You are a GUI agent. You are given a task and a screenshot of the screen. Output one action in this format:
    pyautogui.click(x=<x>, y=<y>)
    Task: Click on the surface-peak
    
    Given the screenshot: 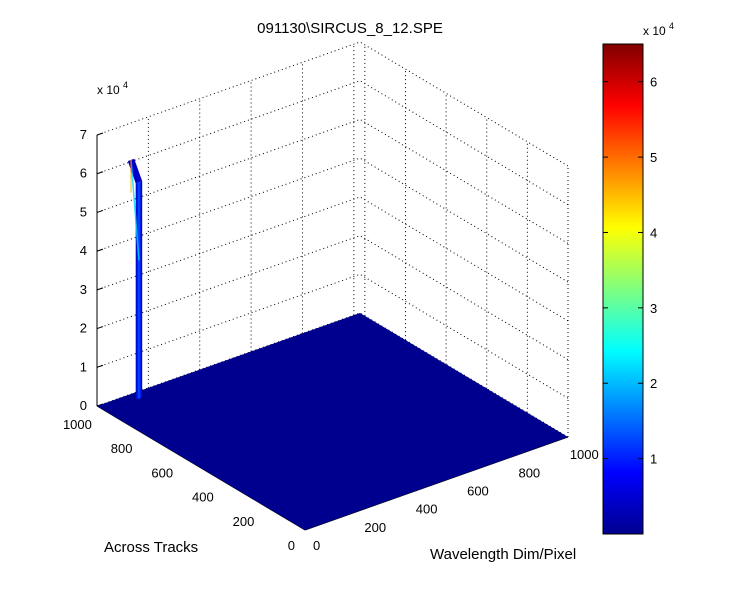 What is the action you would take?
    pyautogui.click(x=135, y=279)
    